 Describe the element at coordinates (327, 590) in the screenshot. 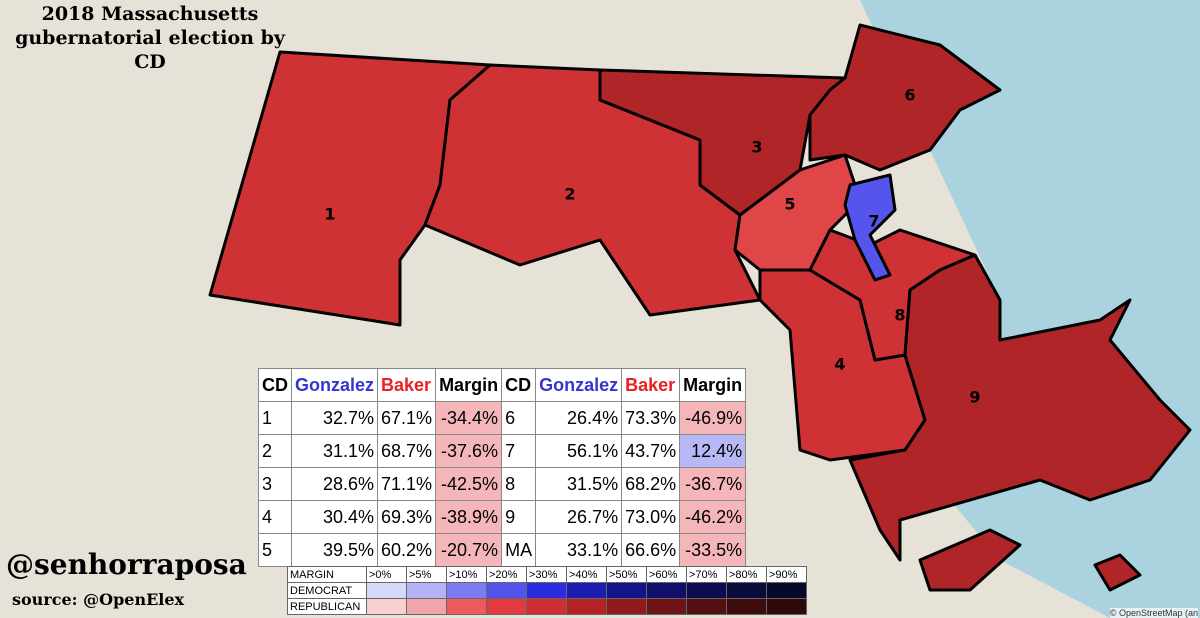

I see `legend-label: DEMOCRAT` at that location.